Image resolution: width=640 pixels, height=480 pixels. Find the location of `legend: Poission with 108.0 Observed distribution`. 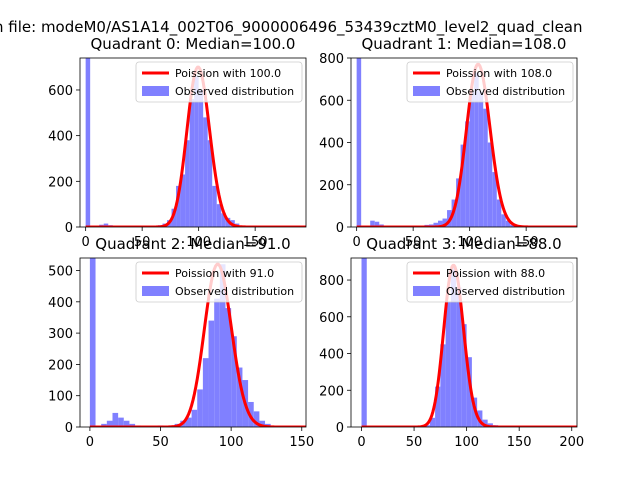

legend: Poission with 108.0 Observed distribution is located at coordinates (490, 82).